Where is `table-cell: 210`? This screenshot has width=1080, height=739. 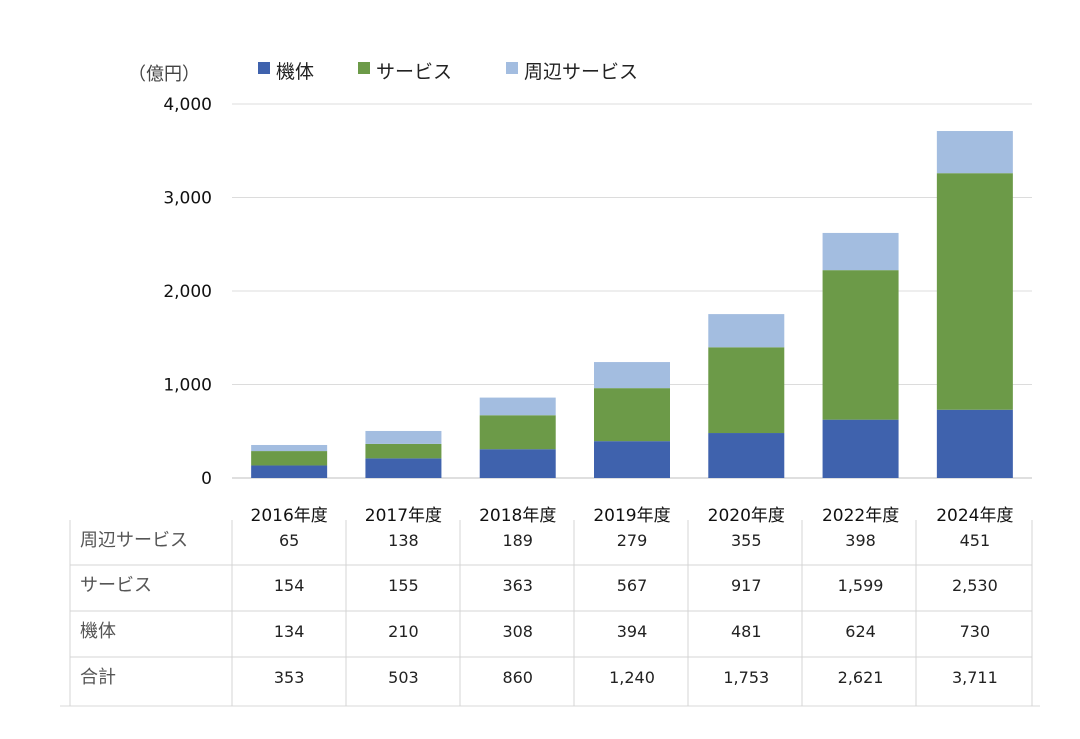 table-cell: 210 is located at coordinates (403, 631).